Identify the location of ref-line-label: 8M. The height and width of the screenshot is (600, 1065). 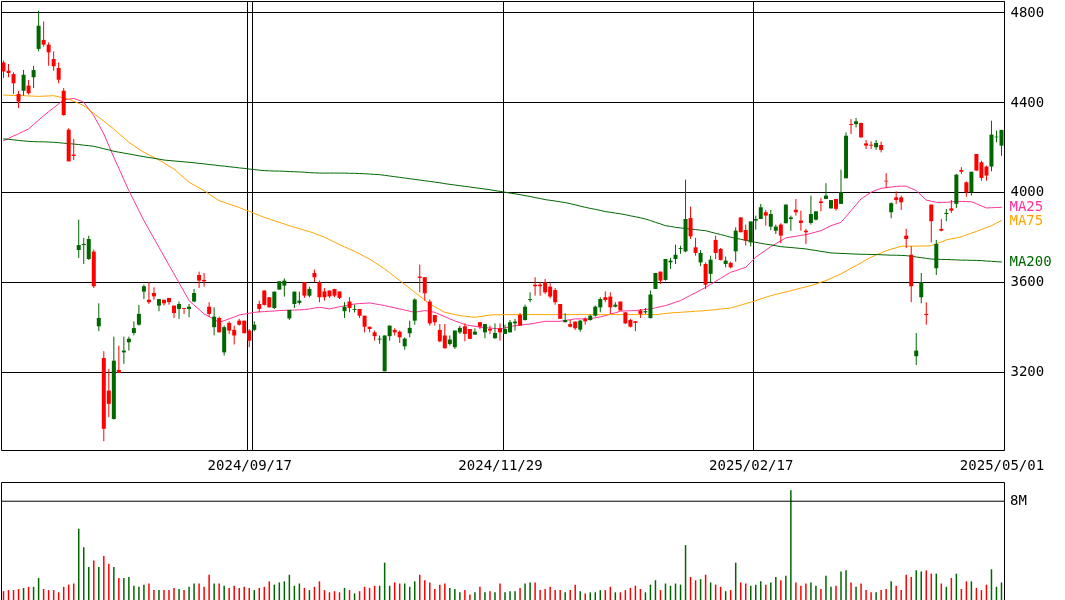
(1018, 500).